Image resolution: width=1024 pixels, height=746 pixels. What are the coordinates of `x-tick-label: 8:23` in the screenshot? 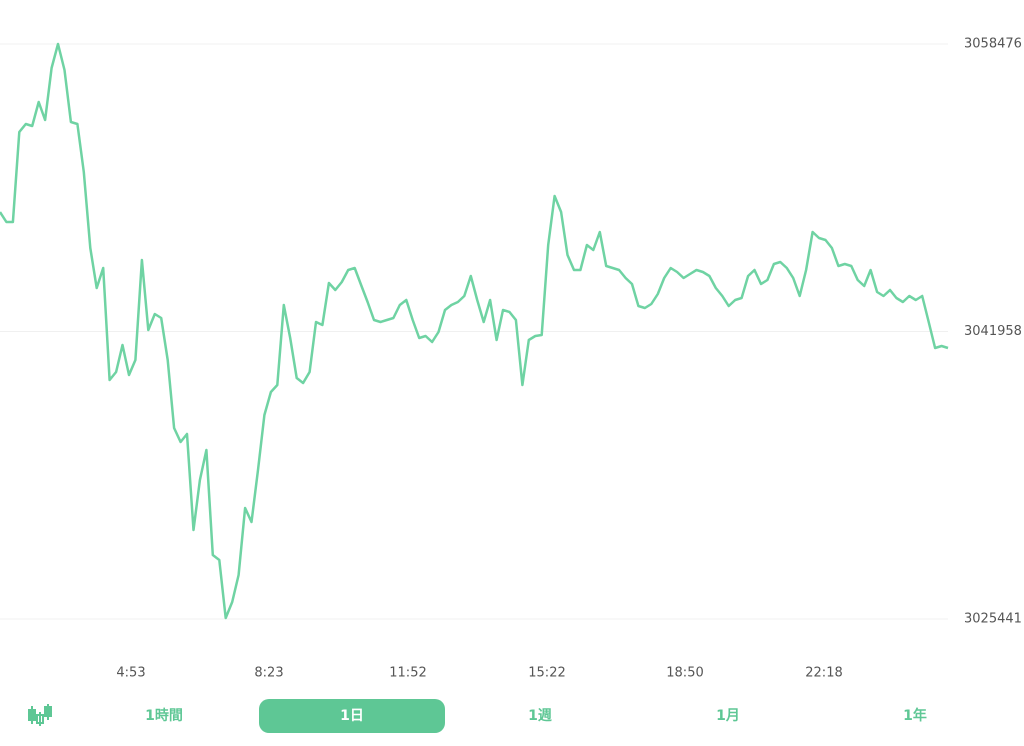 It's located at (268, 673).